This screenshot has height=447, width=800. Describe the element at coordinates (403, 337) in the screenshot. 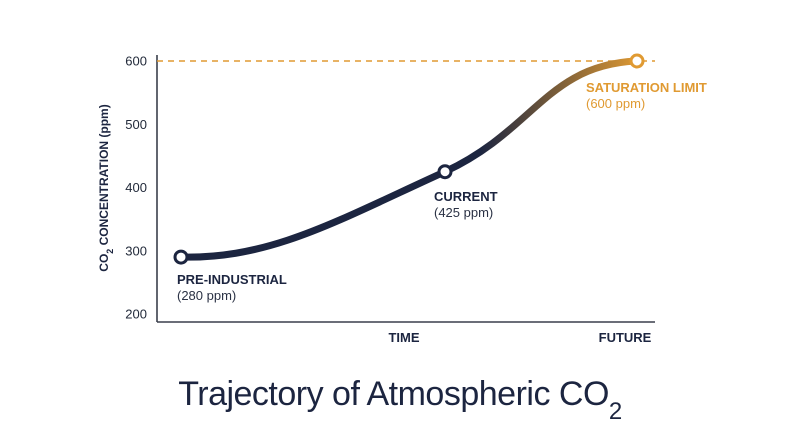

I see `x-tick-label-time: TIME` at that location.